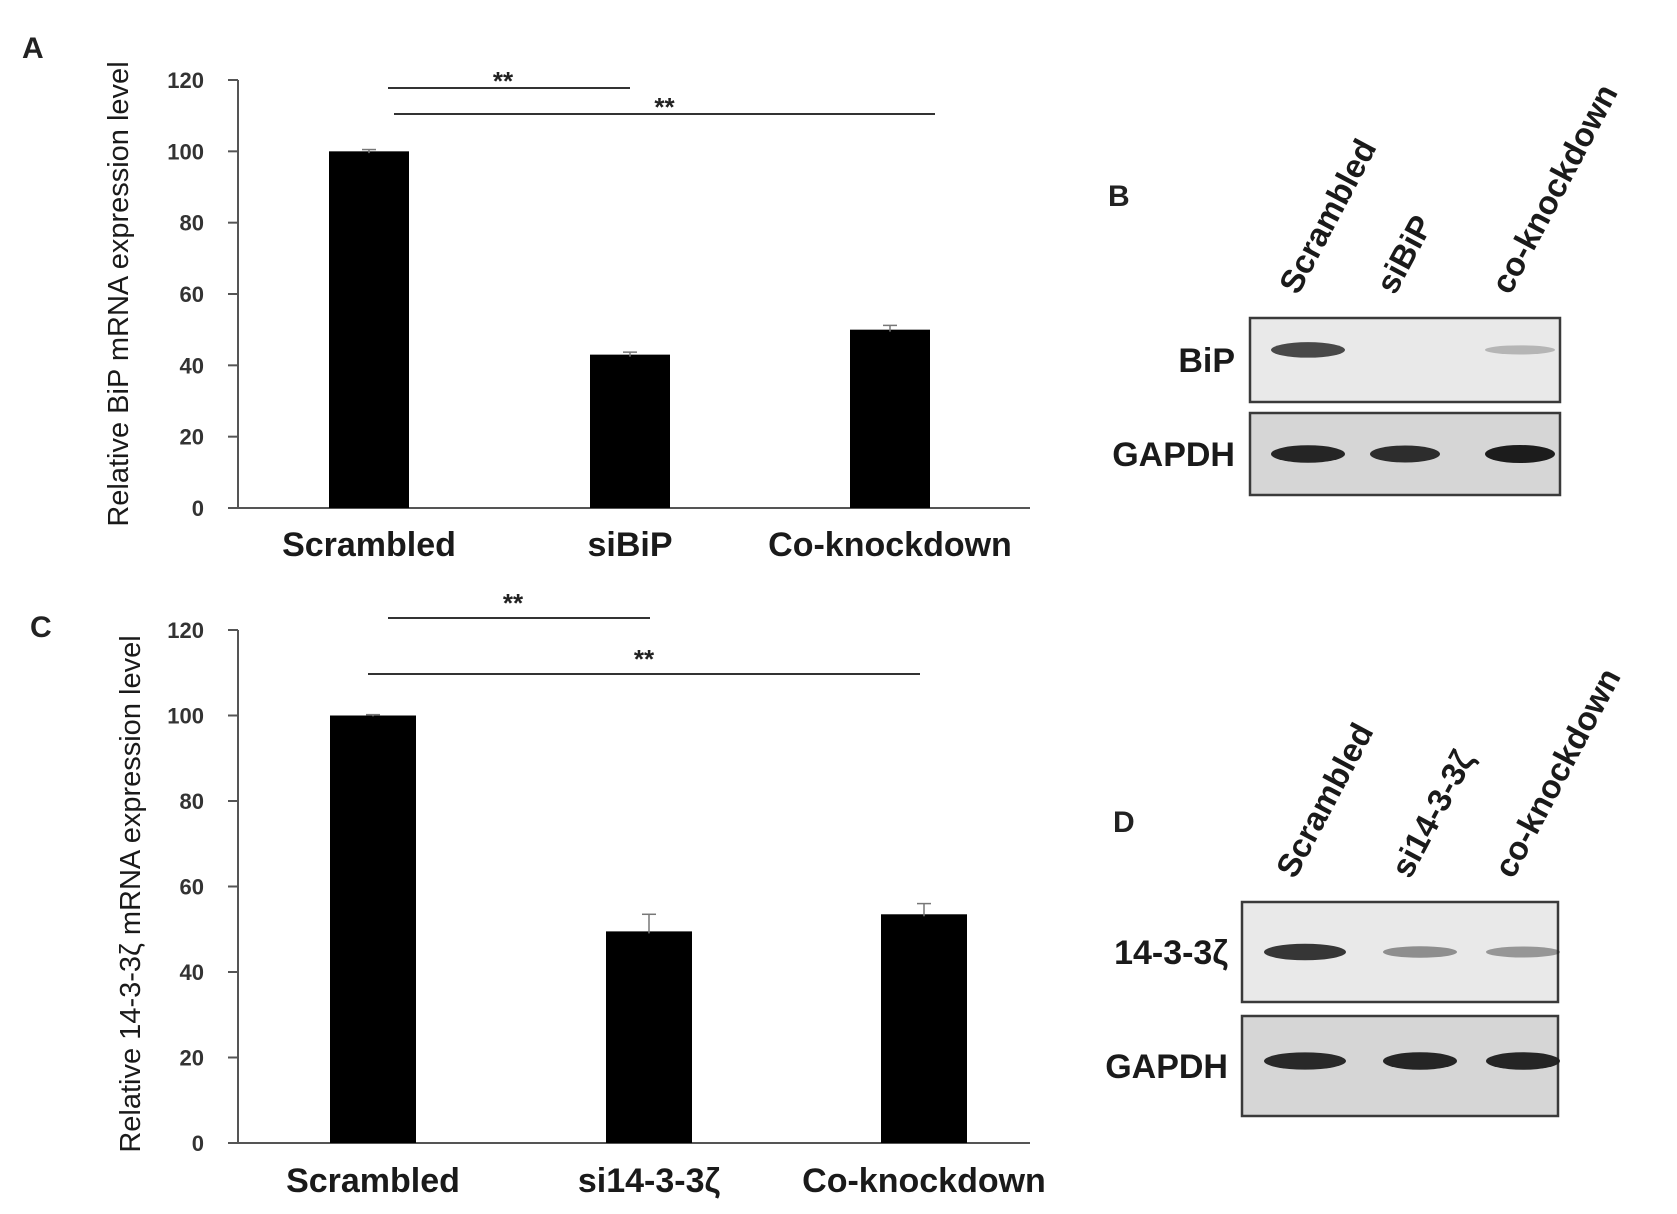 The image size is (1677, 1214). Describe the element at coordinates (629, 328) in the screenshot. I see `chart-a-bars` at that location.